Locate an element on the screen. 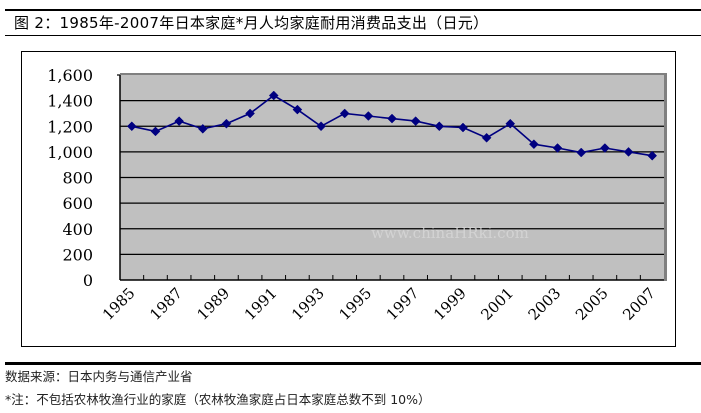 The width and height of the screenshot is (701, 413). x-tick-label: 1989 is located at coordinates (214, 304).